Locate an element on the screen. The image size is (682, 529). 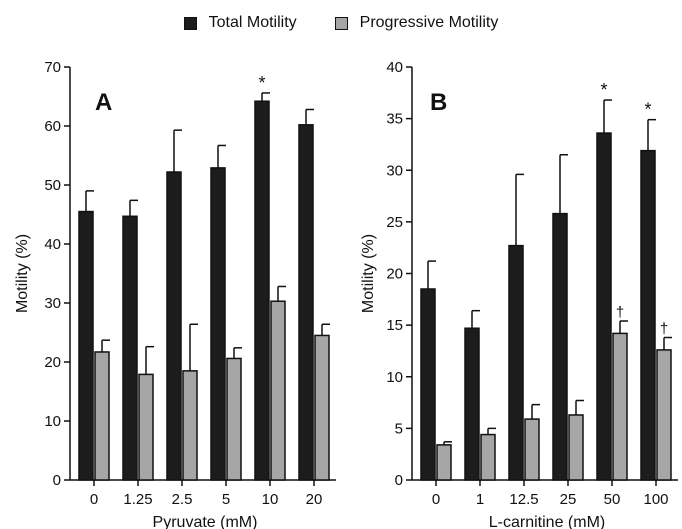
x-tick-label: 2.5 is located at coordinates (182, 499).